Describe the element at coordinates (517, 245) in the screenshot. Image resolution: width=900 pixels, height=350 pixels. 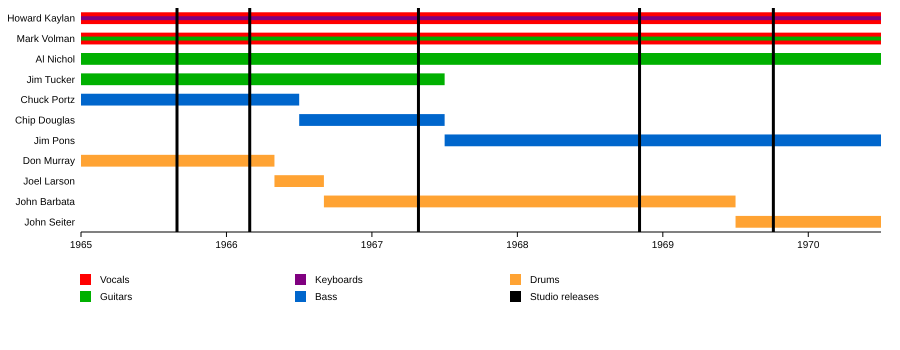
I see `x-tick-label: 1968` at that location.